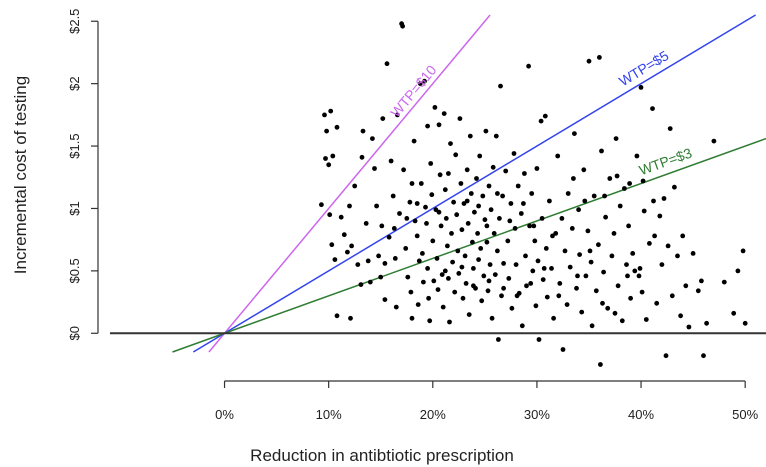 The image size is (766, 467). I want to click on y-tick-label: $0.5, so click(74, 270).